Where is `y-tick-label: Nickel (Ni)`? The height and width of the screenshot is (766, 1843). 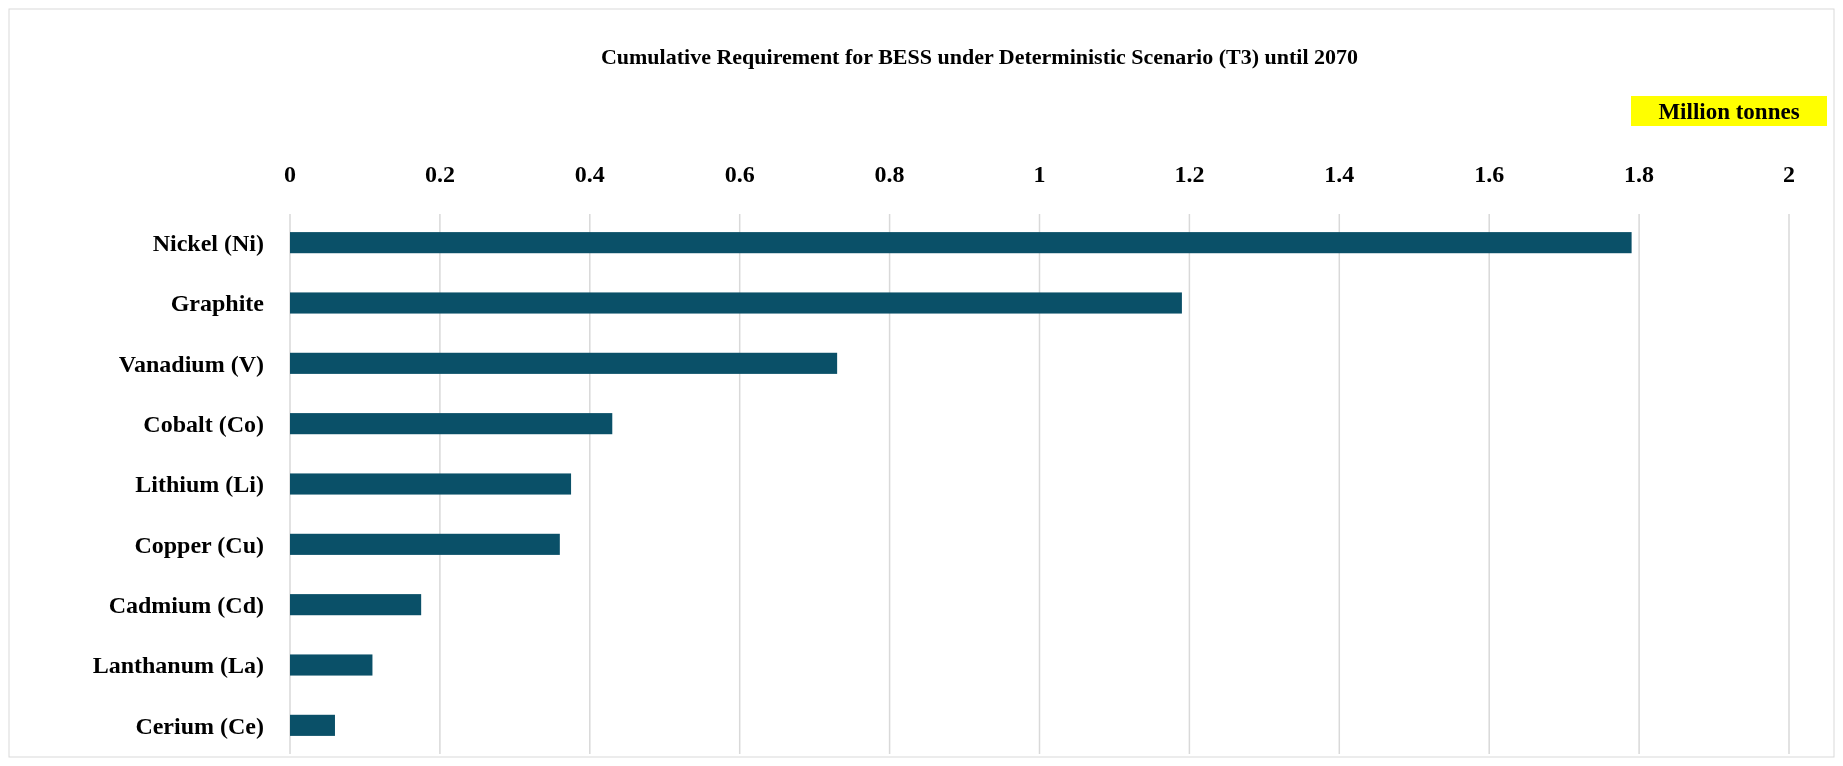
y-tick-label: Nickel (Ni) is located at coordinates (208, 243).